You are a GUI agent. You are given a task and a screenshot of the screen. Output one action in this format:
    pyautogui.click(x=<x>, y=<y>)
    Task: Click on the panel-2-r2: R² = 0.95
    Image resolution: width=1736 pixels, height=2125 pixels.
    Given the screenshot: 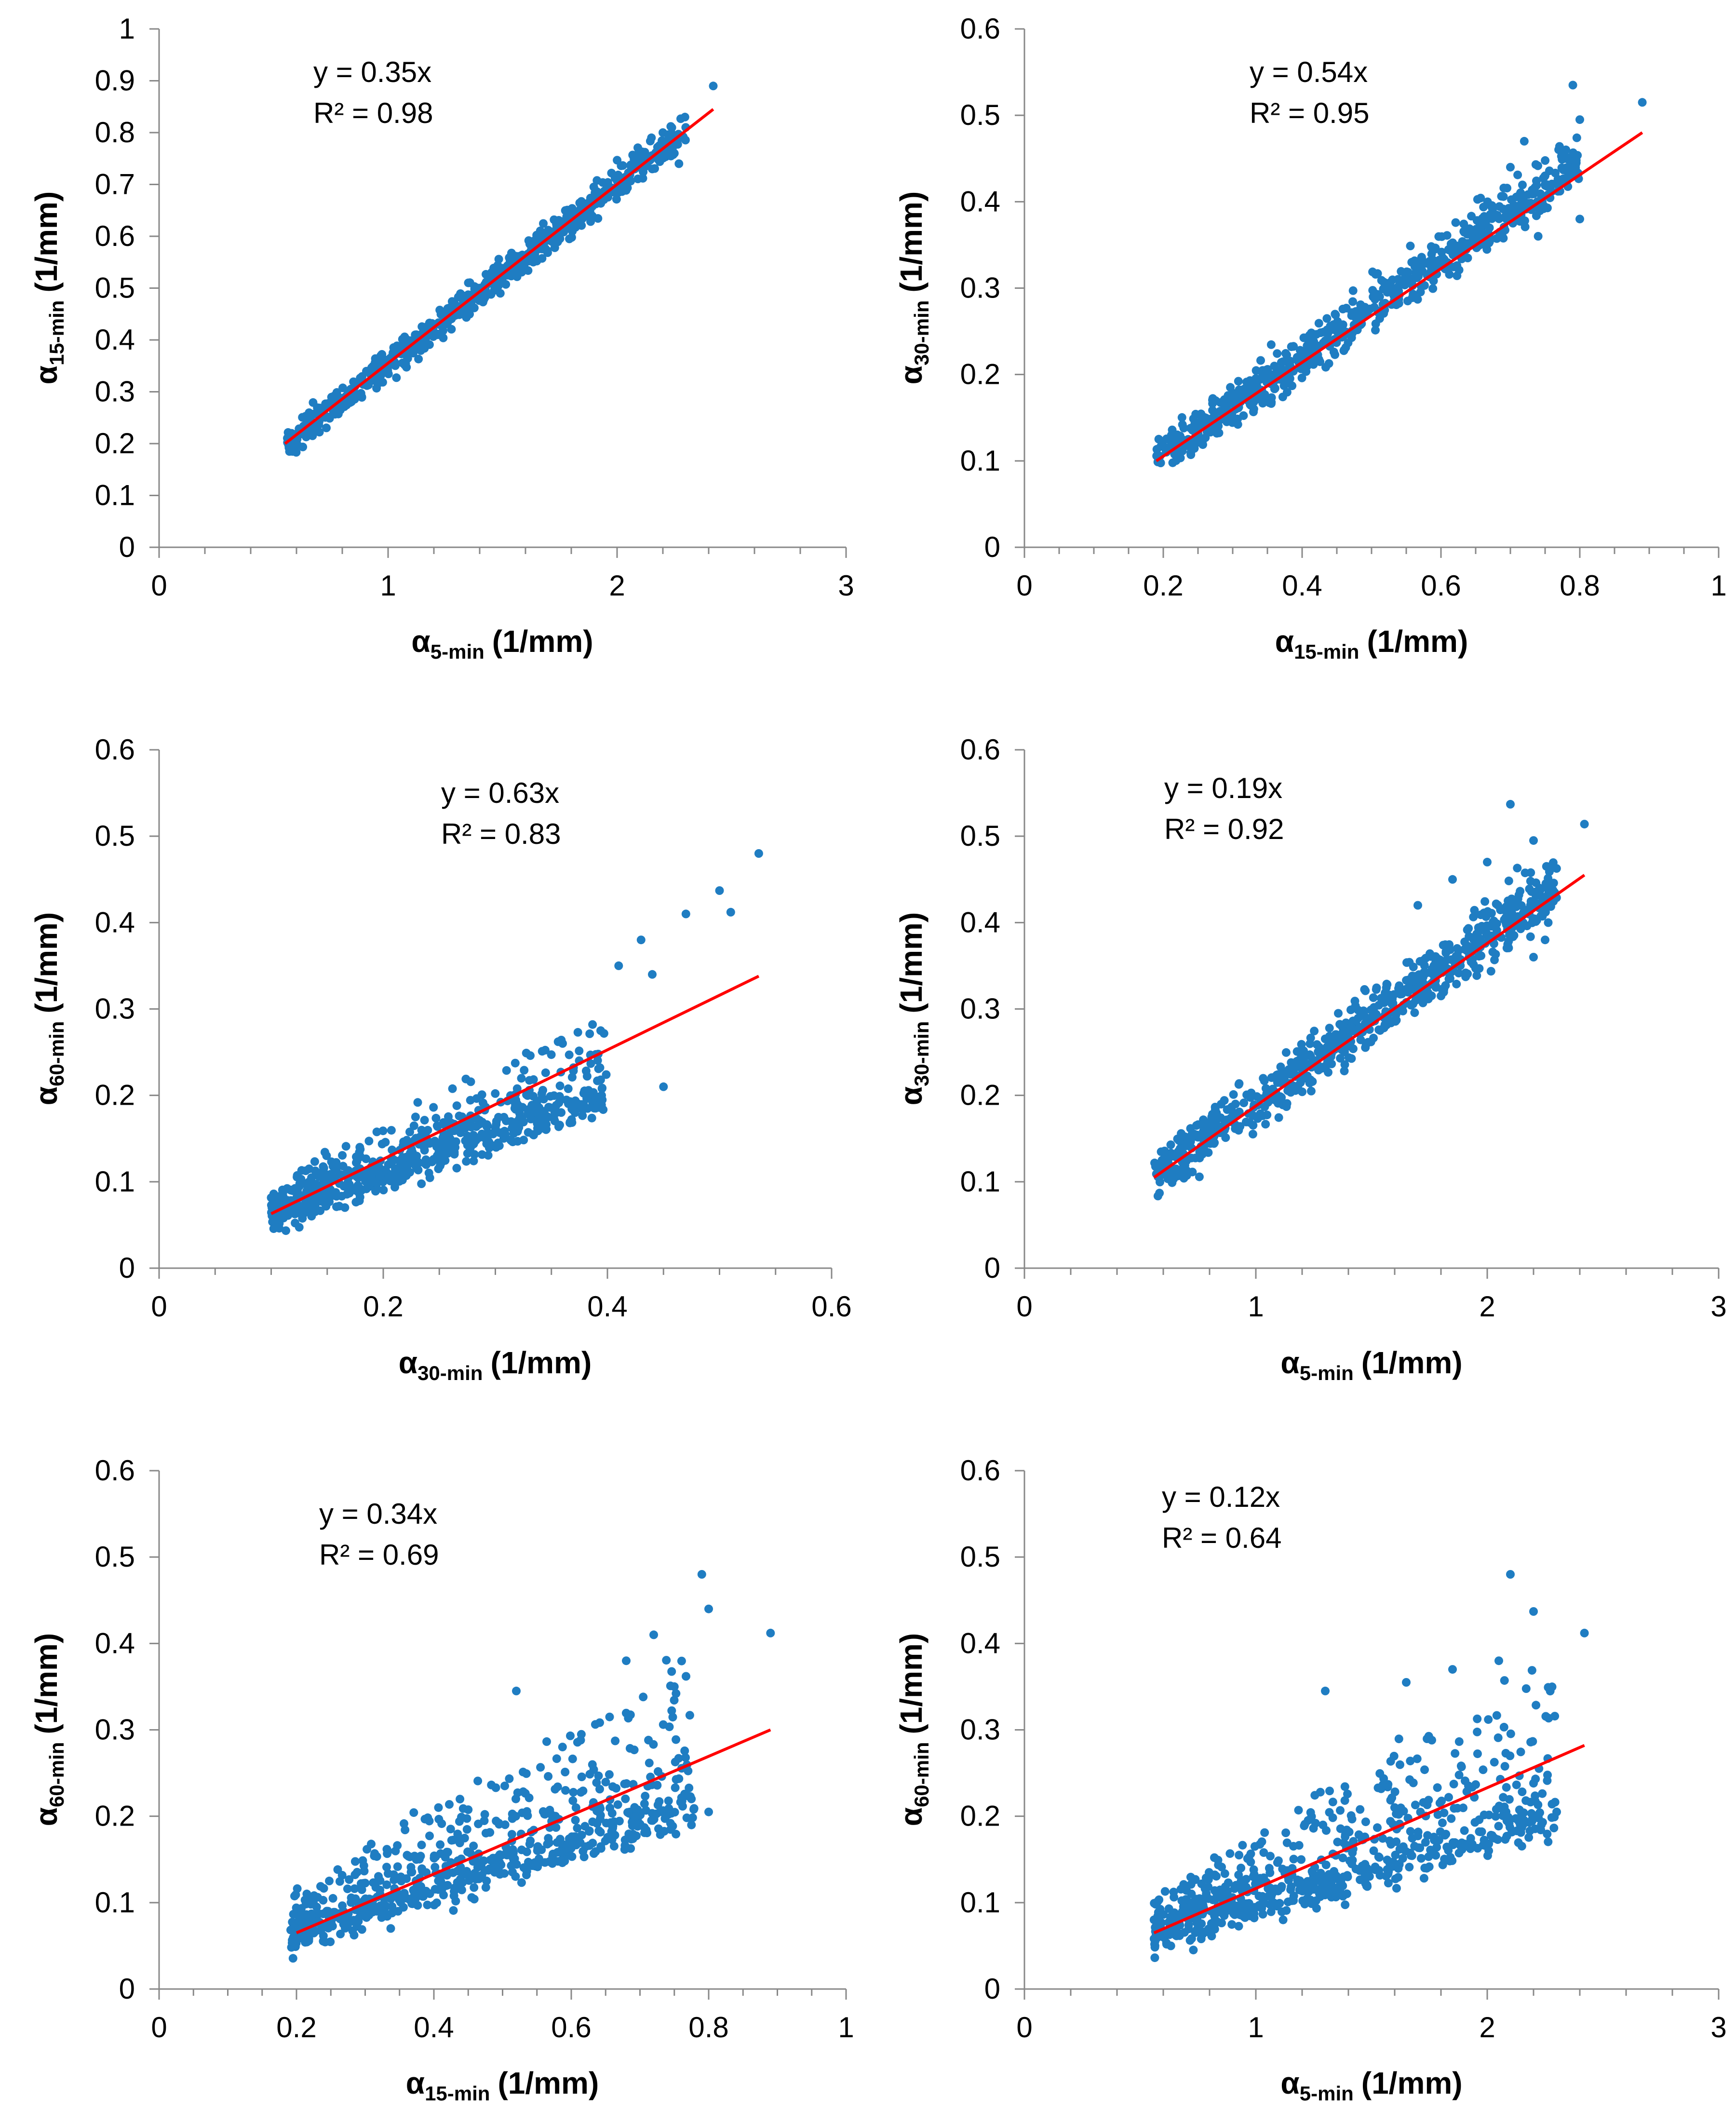 What is the action you would take?
    pyautogui.click(x=1310, y=113)
    